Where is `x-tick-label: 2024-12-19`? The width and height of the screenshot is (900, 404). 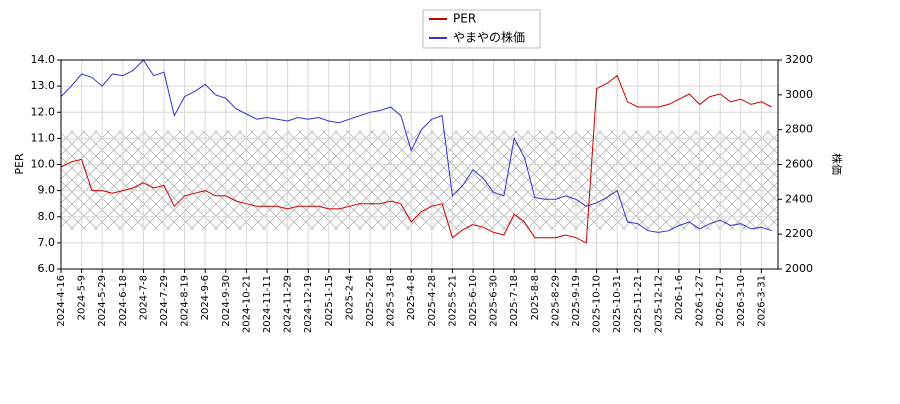 x-tick-label: 2024-12-19 is located at coordinates (308, 304).